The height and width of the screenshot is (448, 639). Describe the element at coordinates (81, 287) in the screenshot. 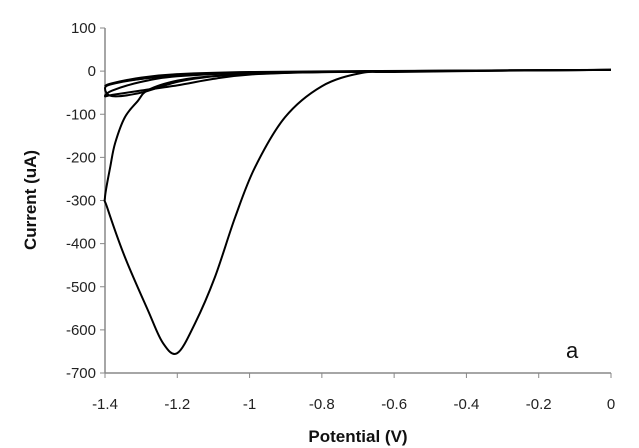

I see `y-tick-label: -500` at that location.